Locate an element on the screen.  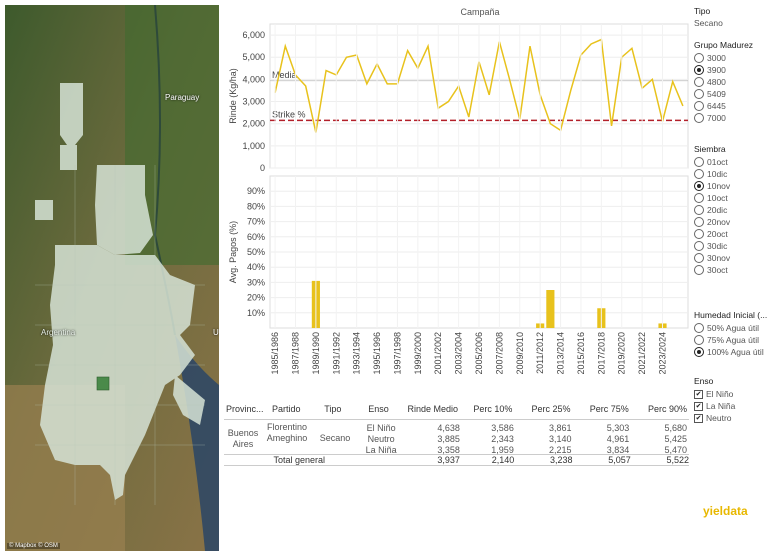
grupo-madurez-option-label: 4800 is located at coordinates (716, 82).